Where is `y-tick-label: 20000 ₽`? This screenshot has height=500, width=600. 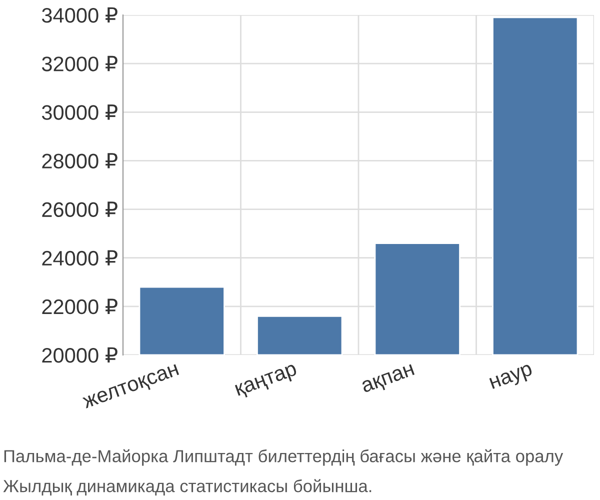
y-tick-label: 20000 ₽ is located at coordinates (80, 355).